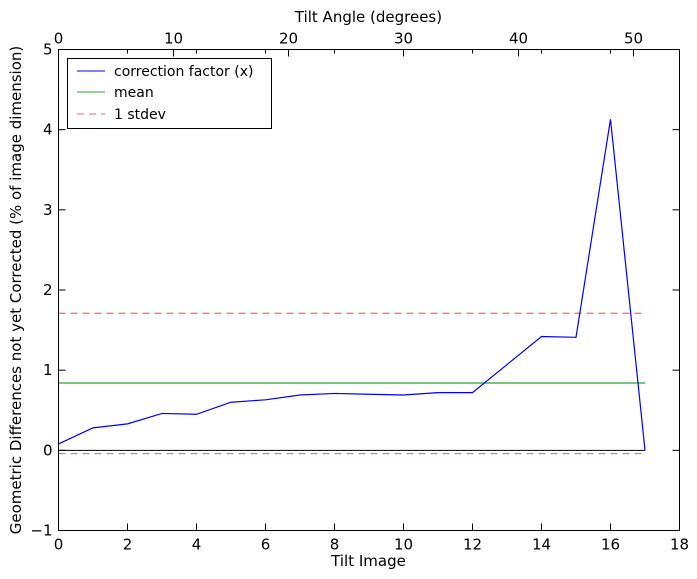 The height and width of the screenshot is (579, 697). Describe the element at coordinates (48, 210) in the screenshot. I see `y-tick-label: 3` at that location.